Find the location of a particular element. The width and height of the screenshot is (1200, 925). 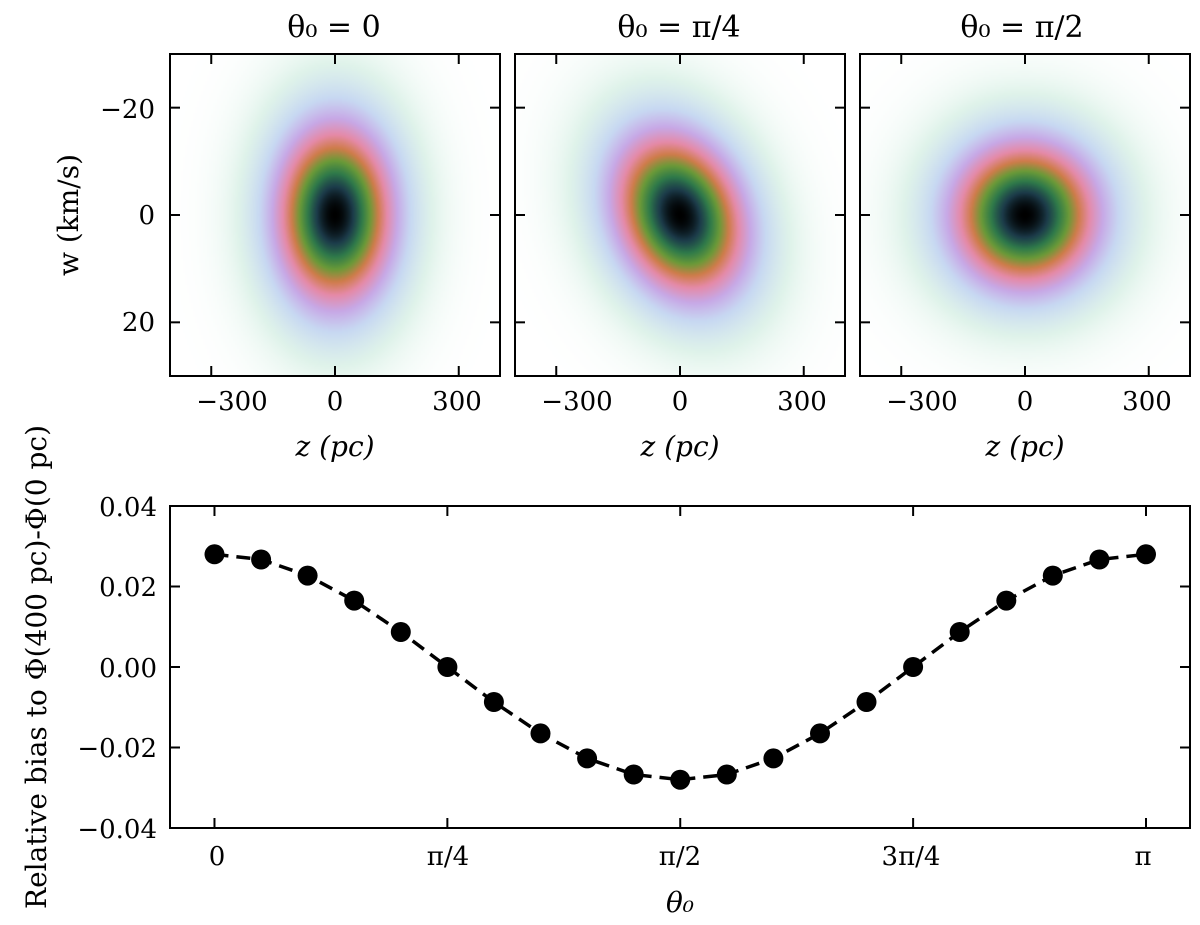

bias-y-tick-label-0.00: 0.00 is located at coordinates (128, 669).